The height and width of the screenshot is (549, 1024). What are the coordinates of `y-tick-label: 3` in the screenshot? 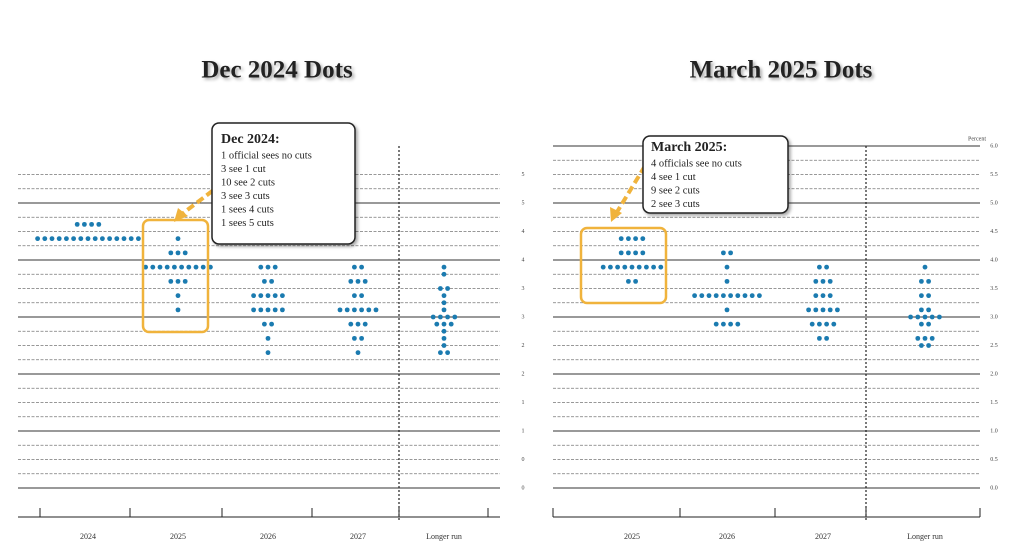 It's located at (523, 317).